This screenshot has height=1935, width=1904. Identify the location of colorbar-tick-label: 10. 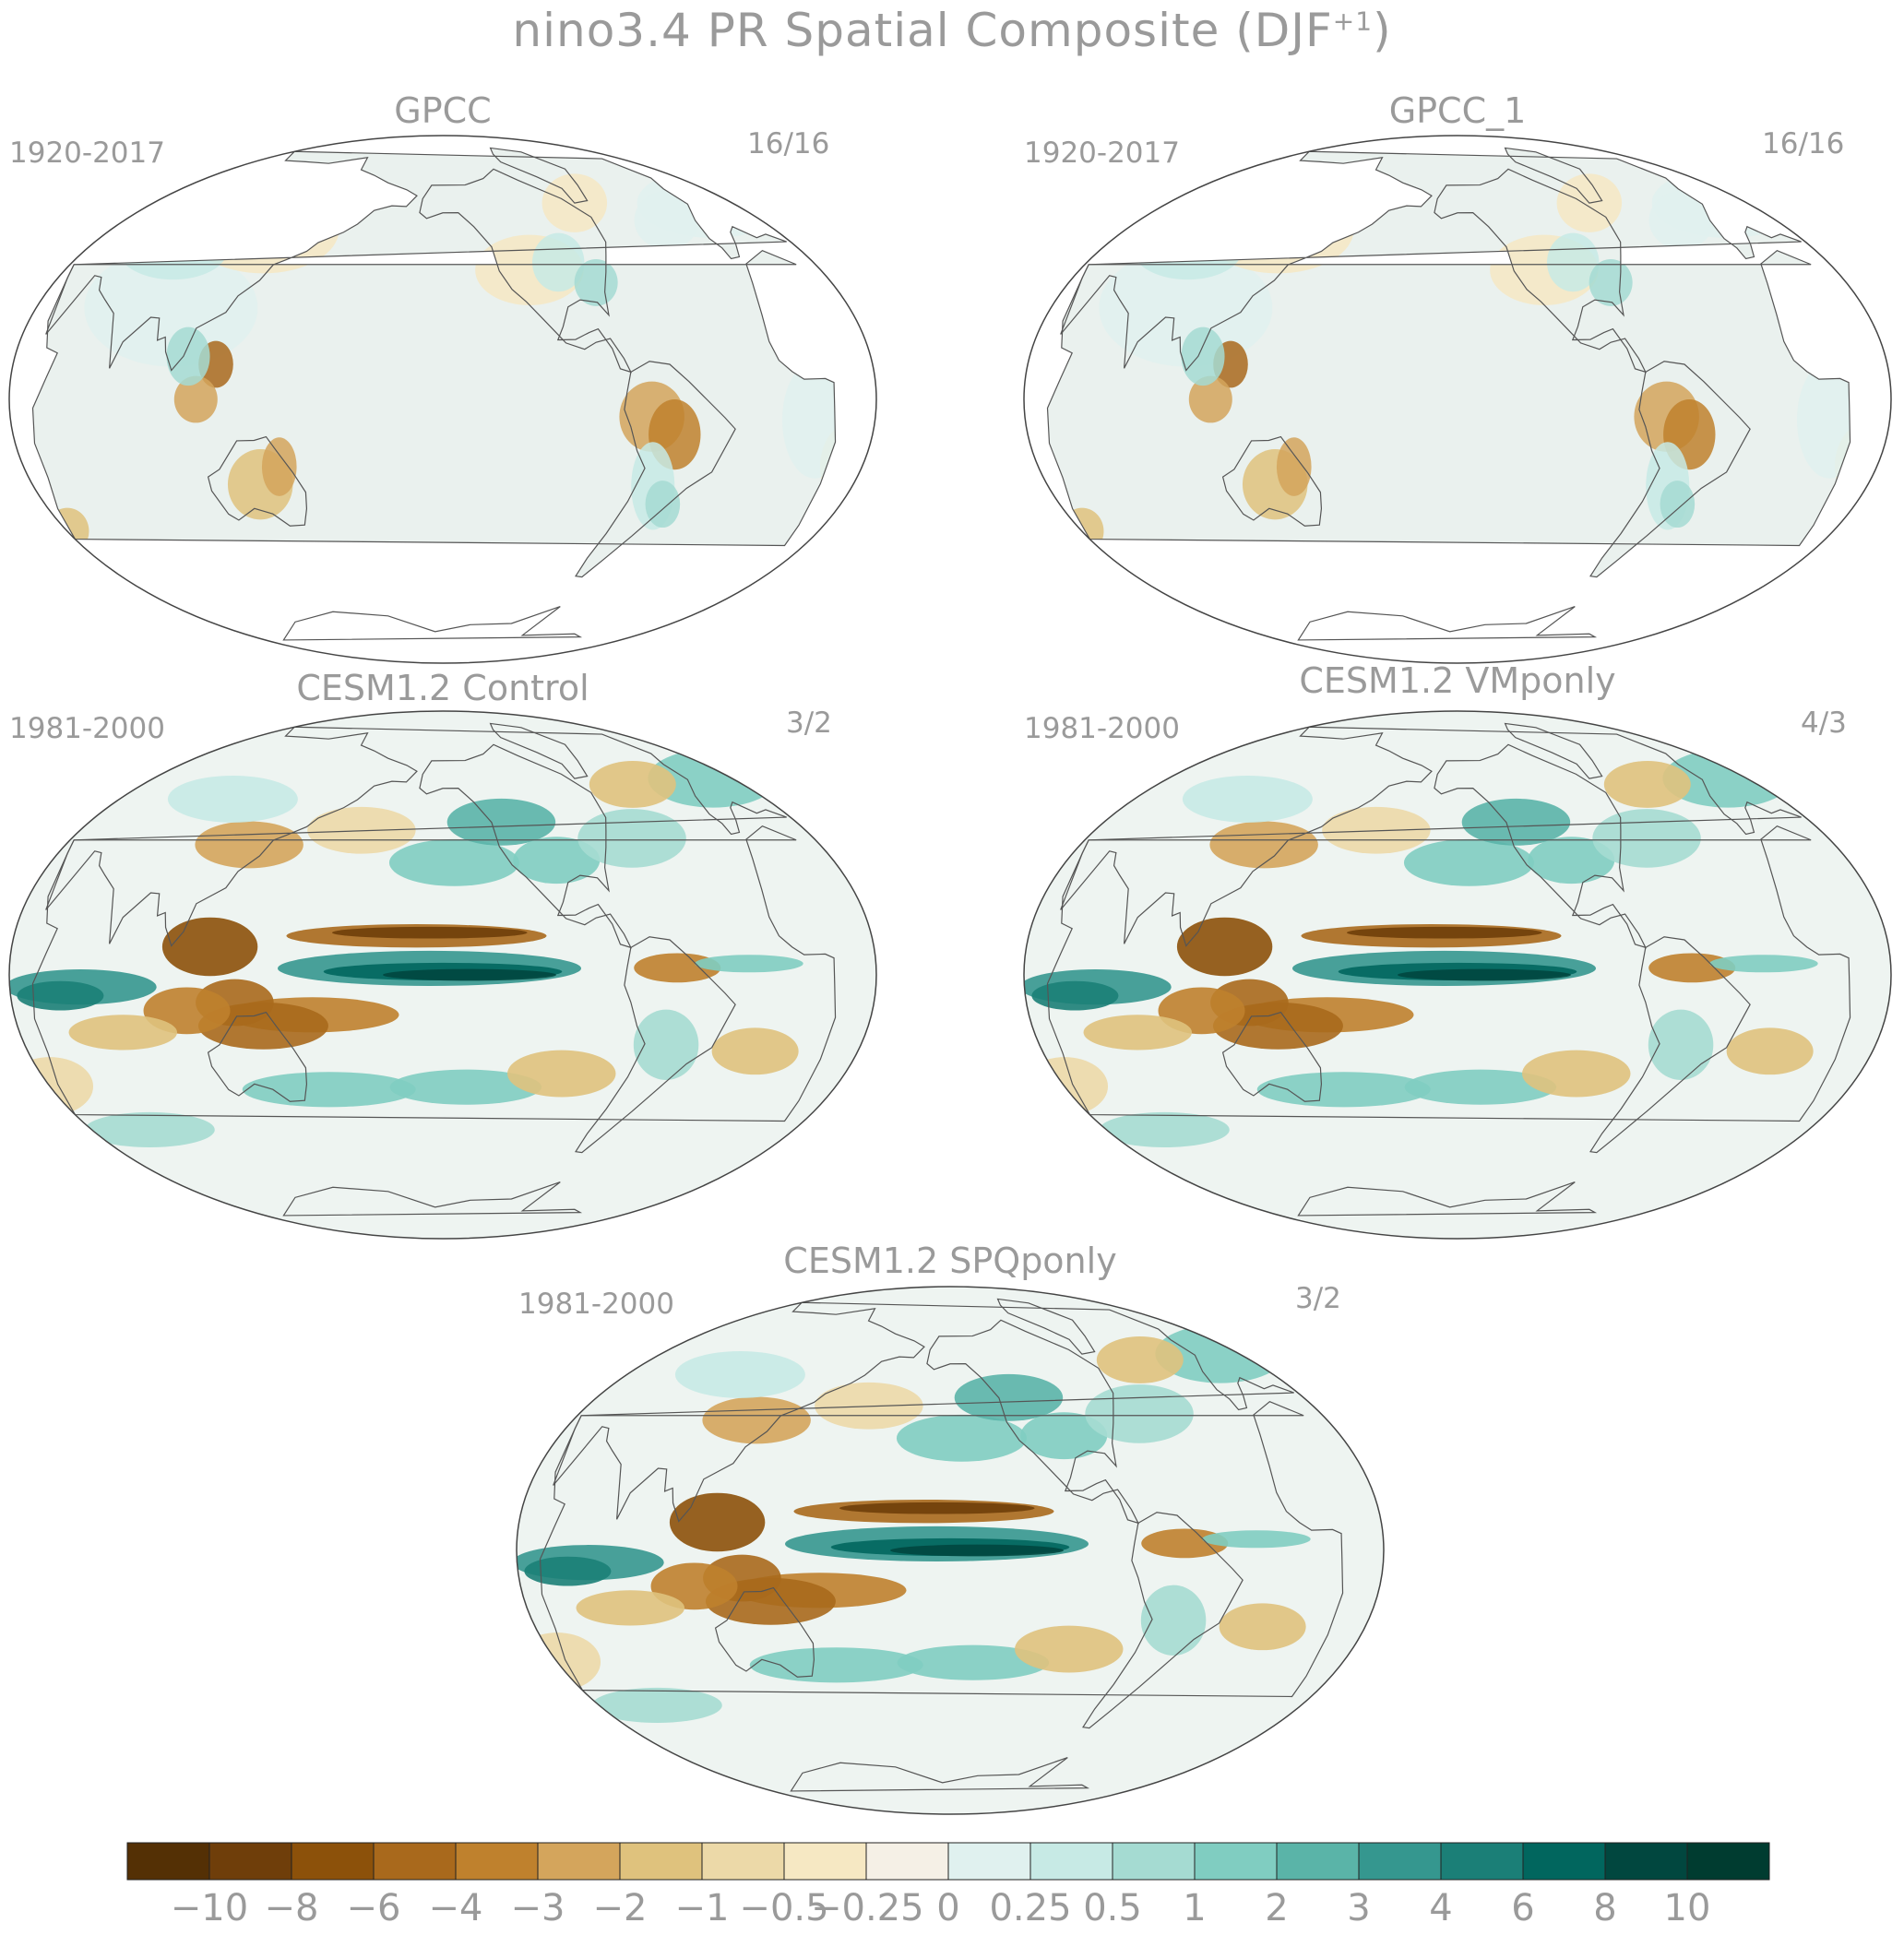
(1687, 1908).